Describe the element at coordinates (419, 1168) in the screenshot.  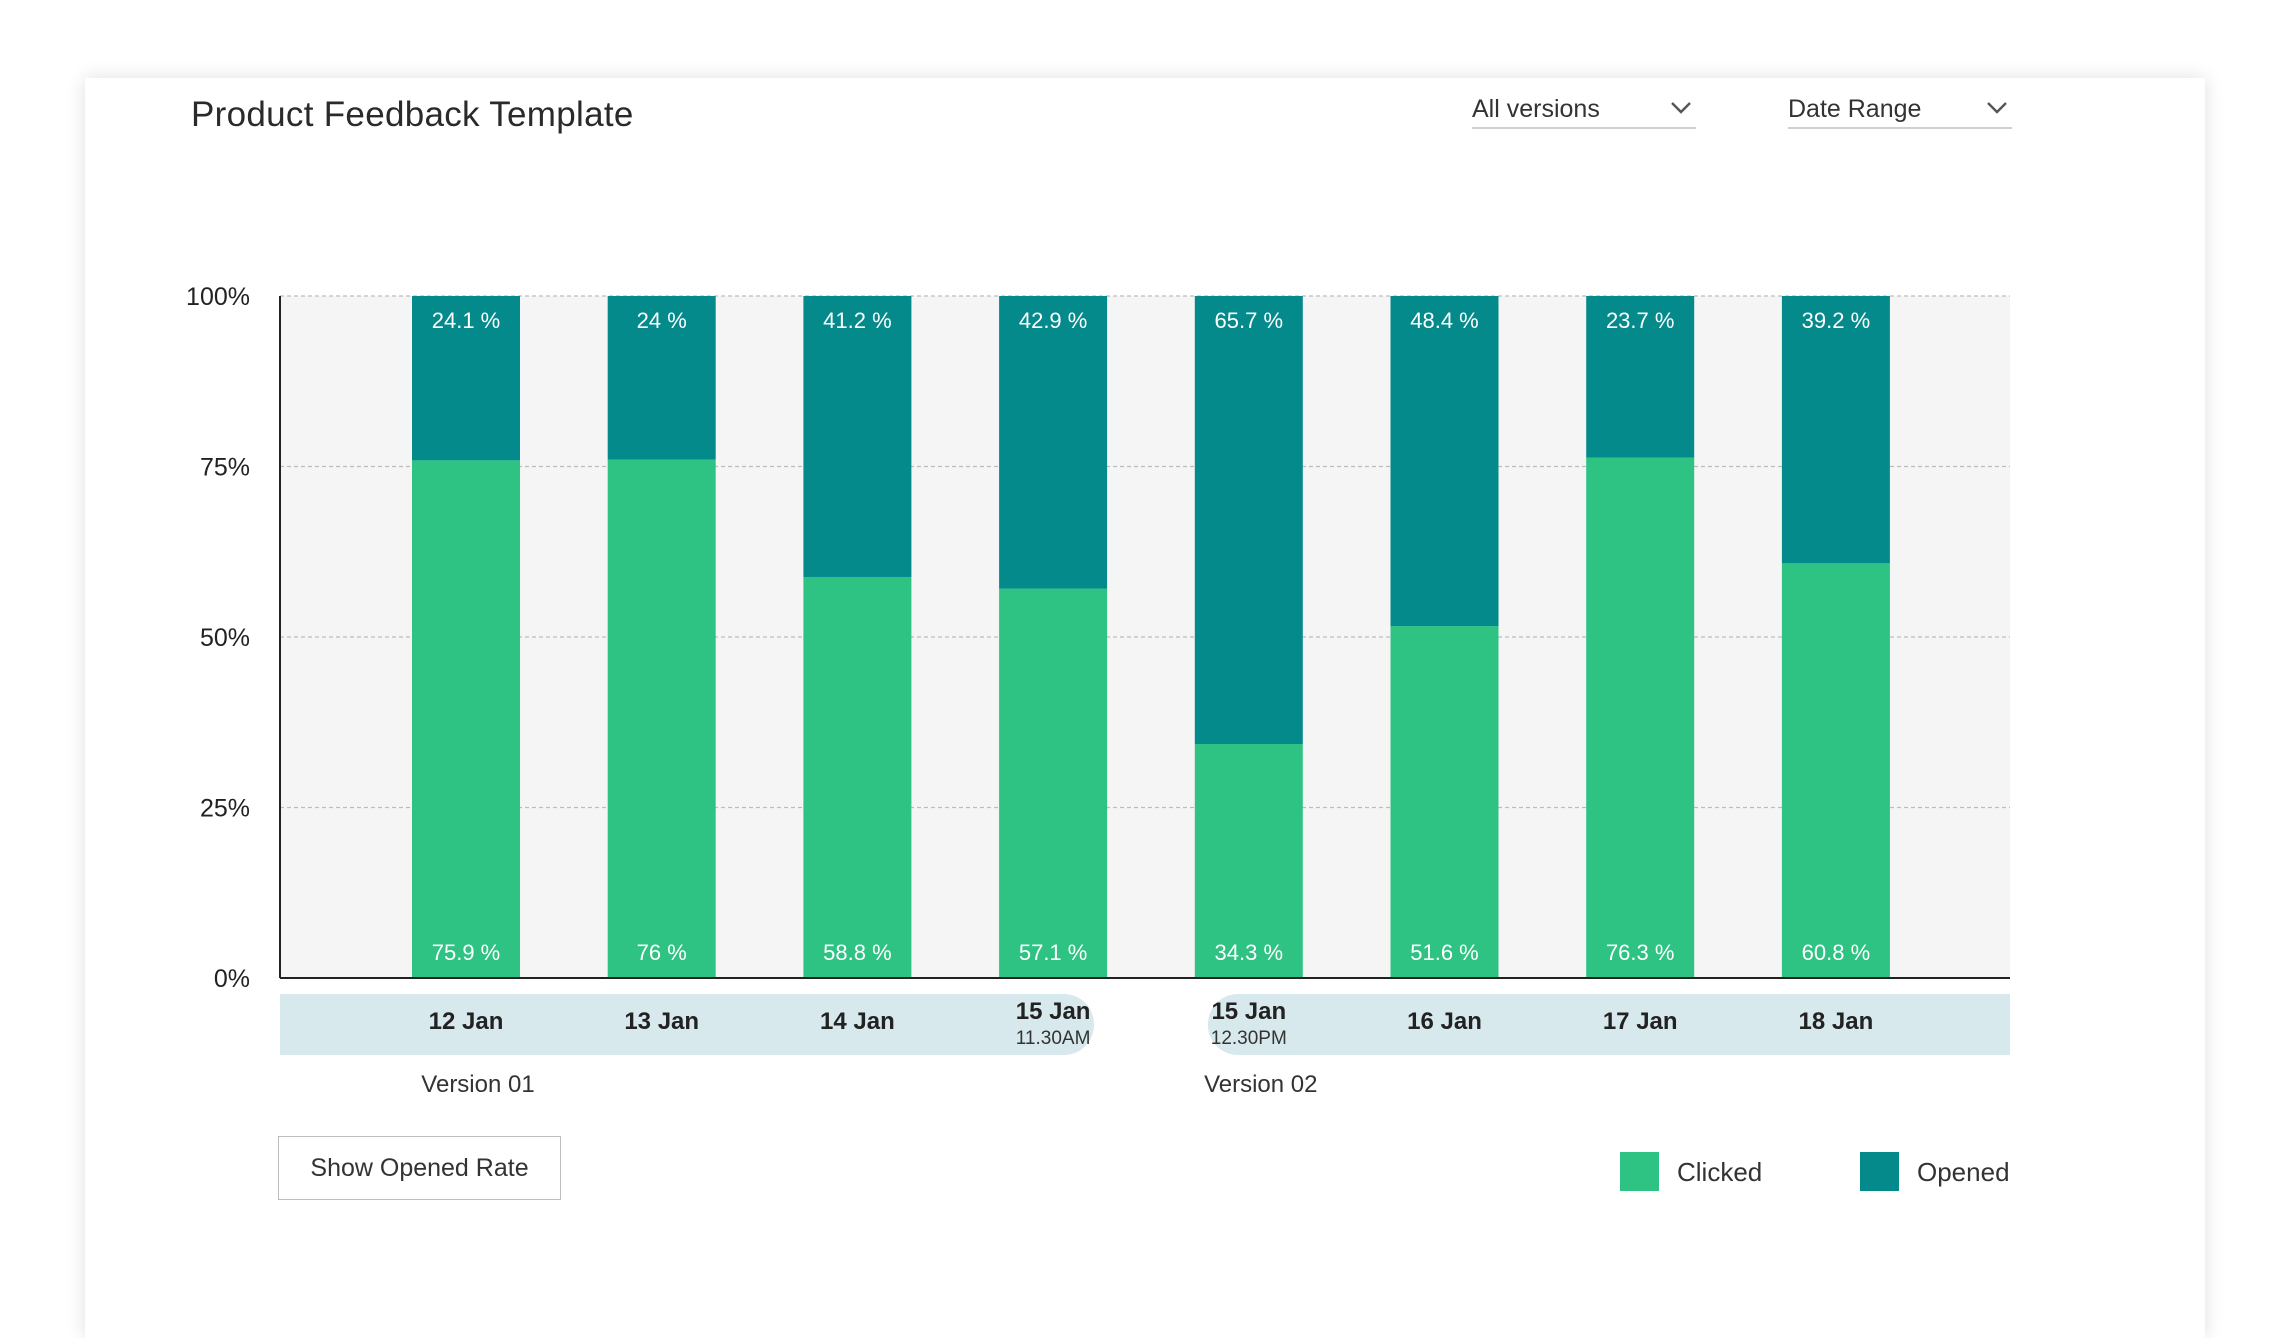
I see `show-opened-rate-button: Show Opened Rate` at that location.